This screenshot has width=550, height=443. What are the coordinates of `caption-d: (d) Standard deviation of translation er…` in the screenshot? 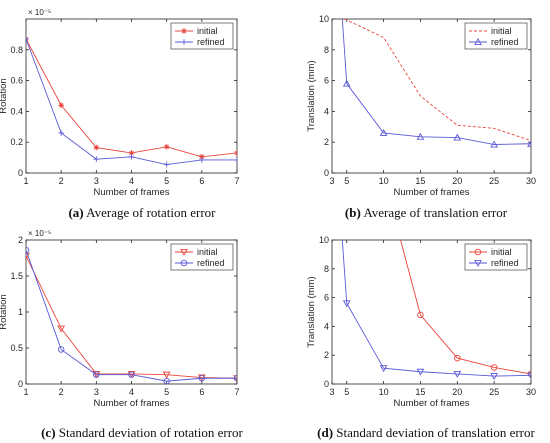 It's located at (426, 432).